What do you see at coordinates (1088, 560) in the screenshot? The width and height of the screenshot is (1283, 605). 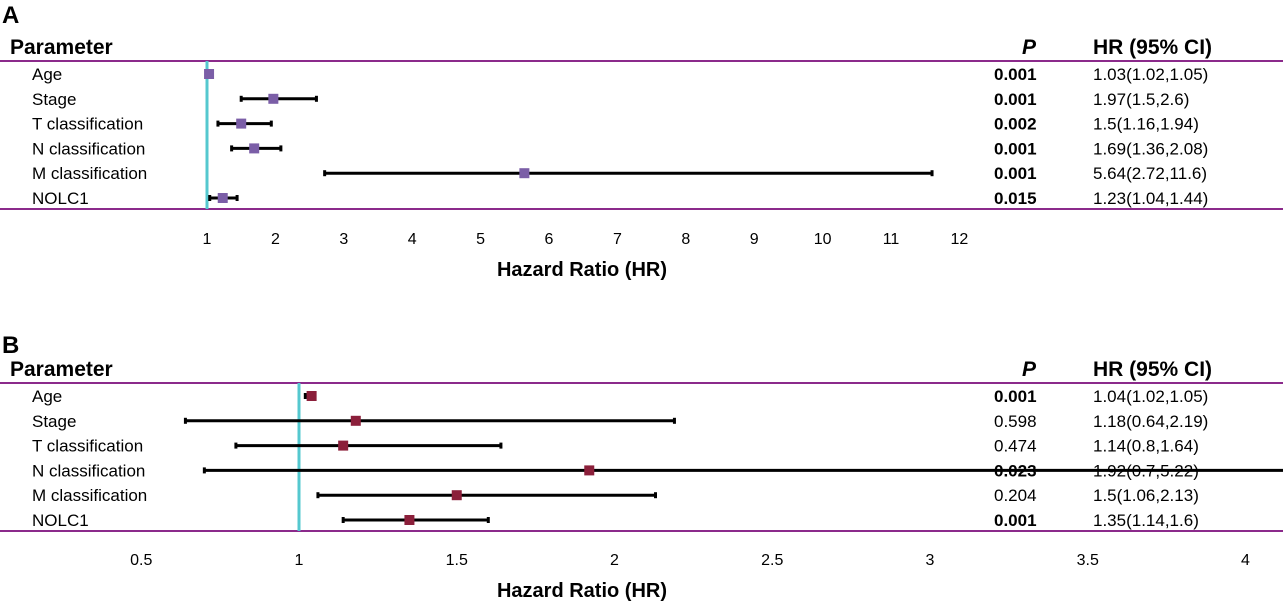 I see `x-tick-label: 3.5` at bounding box center [1088, 560].